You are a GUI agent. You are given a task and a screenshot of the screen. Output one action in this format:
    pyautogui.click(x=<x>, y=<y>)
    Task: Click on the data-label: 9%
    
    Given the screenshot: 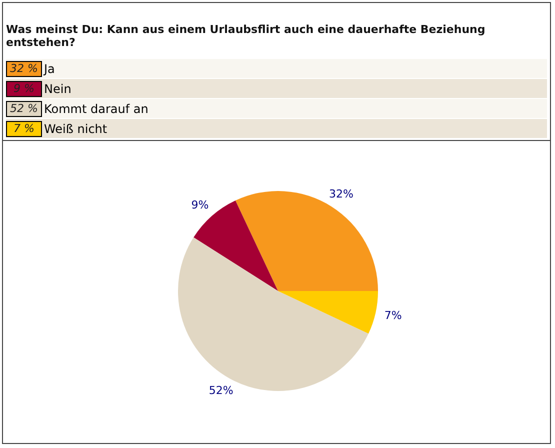 What is the action you would take?
    pyautogui.click(x=200, y=205)
    